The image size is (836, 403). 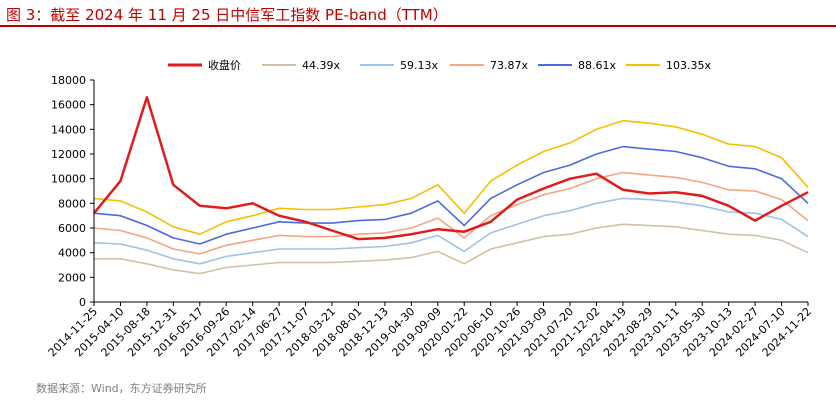 I want to click on series-line-pe1, so click(x=451, y=249).